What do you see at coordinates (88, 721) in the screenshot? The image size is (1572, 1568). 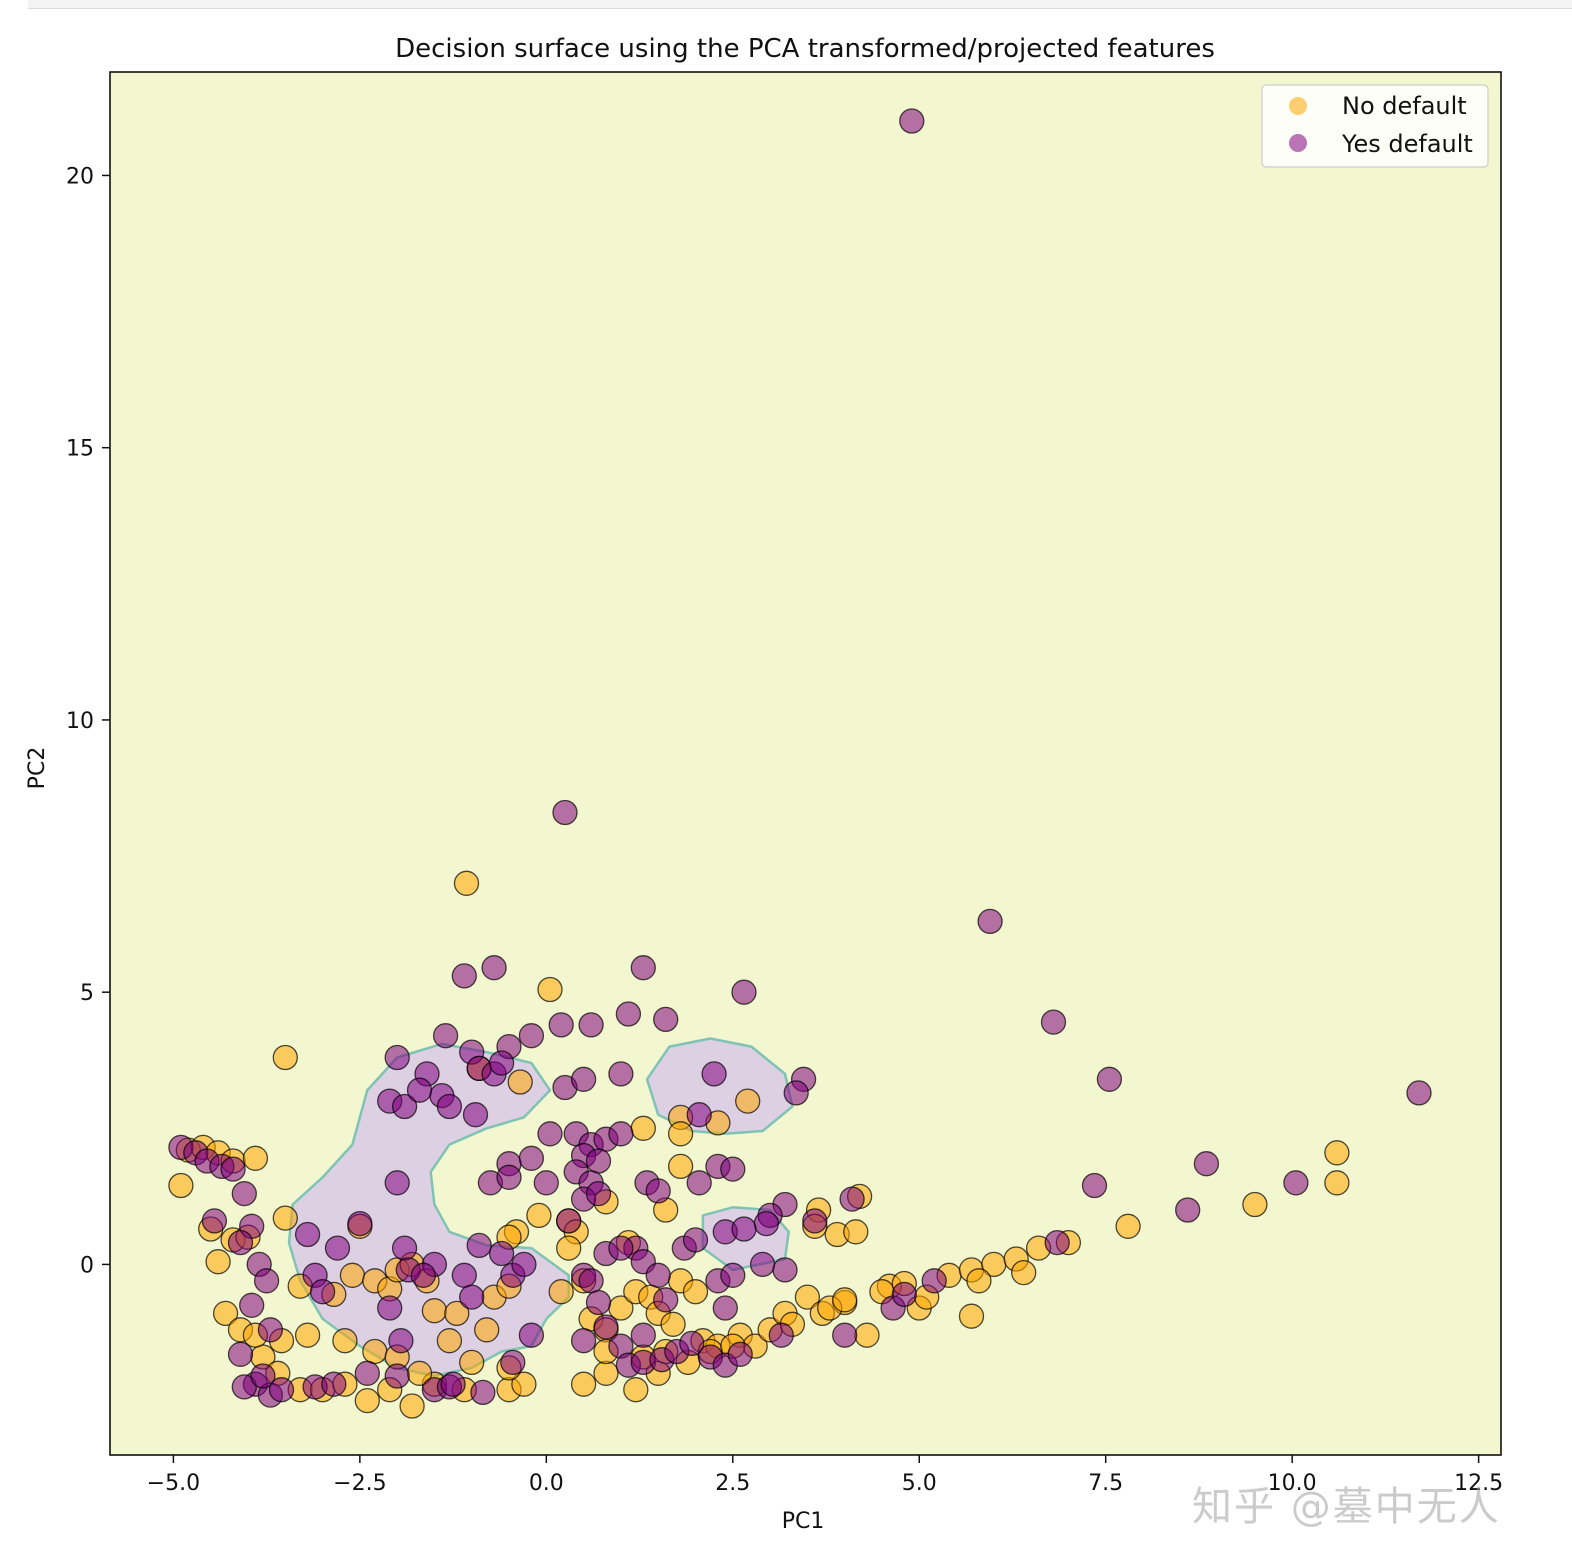 I see `y-axis: 0 5 10 15 20` at bounding box center [88, 721].